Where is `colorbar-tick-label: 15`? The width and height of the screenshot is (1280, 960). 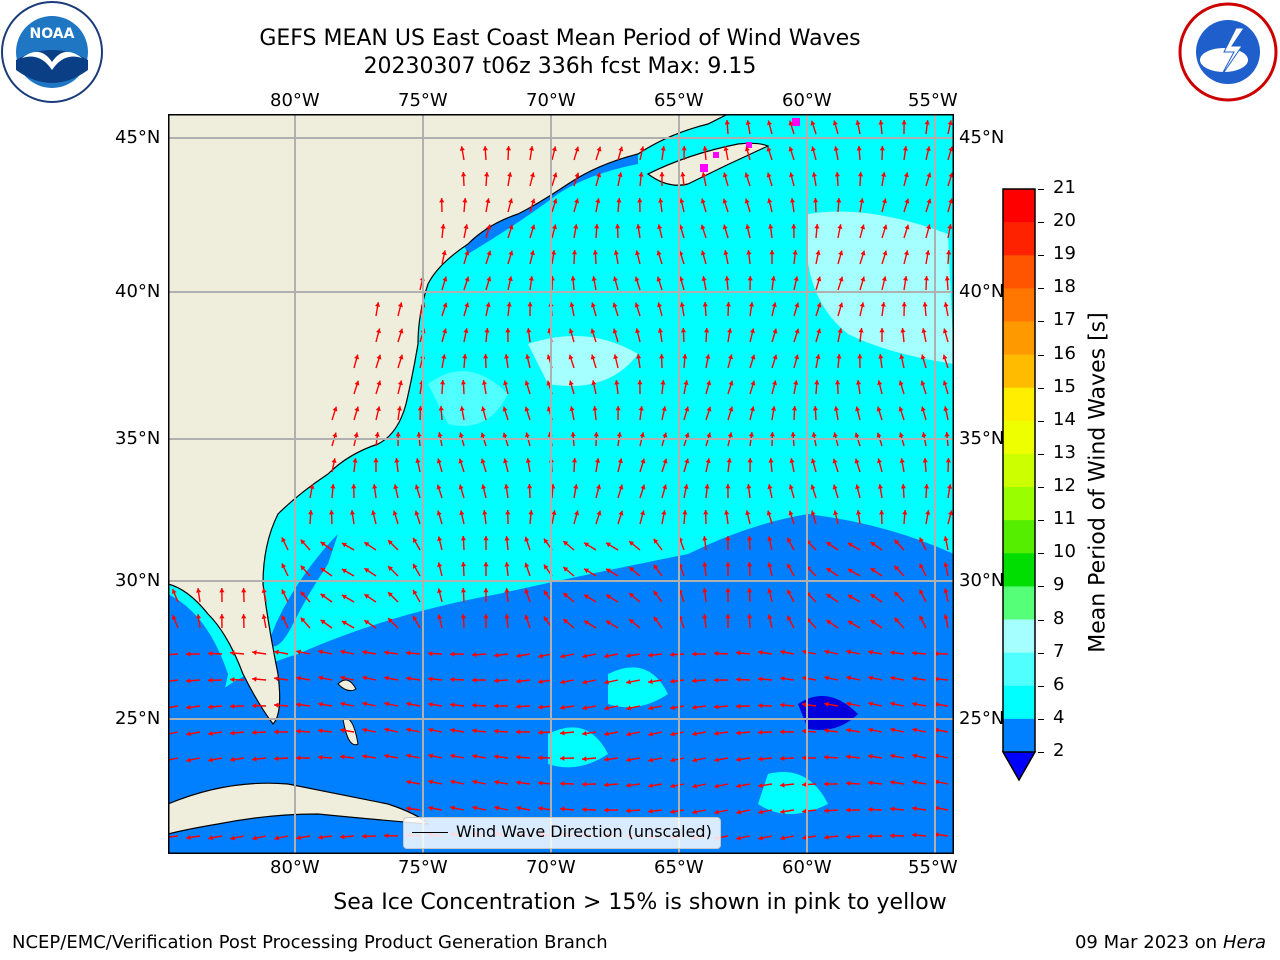 colorbar-tick-label: 15 is located at coordinates (1064, 386).